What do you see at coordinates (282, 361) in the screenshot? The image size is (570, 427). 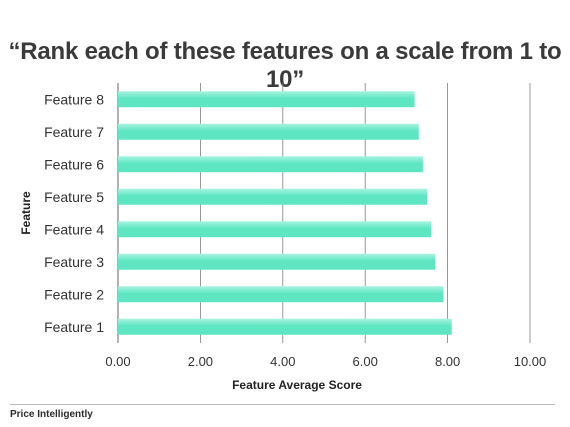 I see `x-tick-label: 4.00` at bounding box center [282, 361].